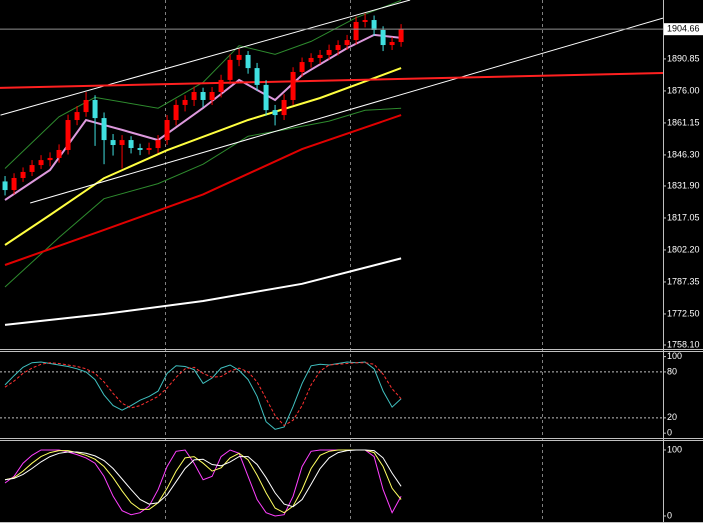 Image resolution: width=703 pixels, height=523 pixels. I want to click on y-tick-label: 1861.15, so click(683, 122).